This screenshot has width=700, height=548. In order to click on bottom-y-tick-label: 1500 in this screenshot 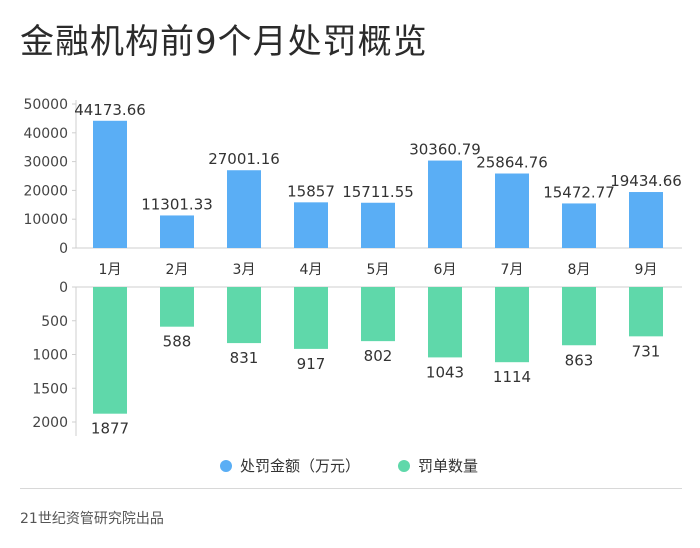, I will do `click(50, 389)`.